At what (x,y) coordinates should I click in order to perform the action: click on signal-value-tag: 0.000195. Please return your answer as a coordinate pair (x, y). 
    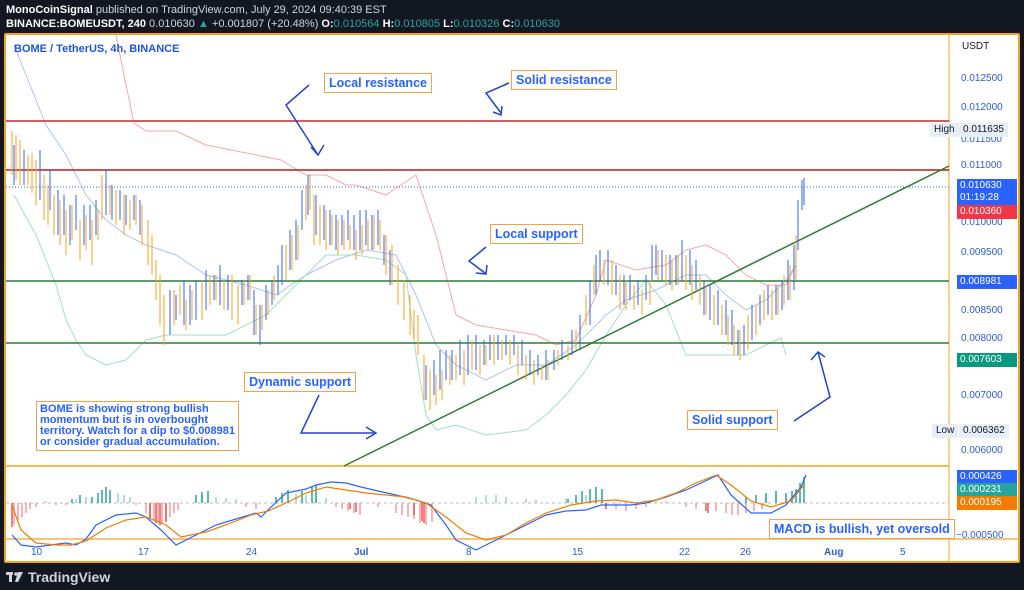
    Looking at the image, I should click on (987, 503).